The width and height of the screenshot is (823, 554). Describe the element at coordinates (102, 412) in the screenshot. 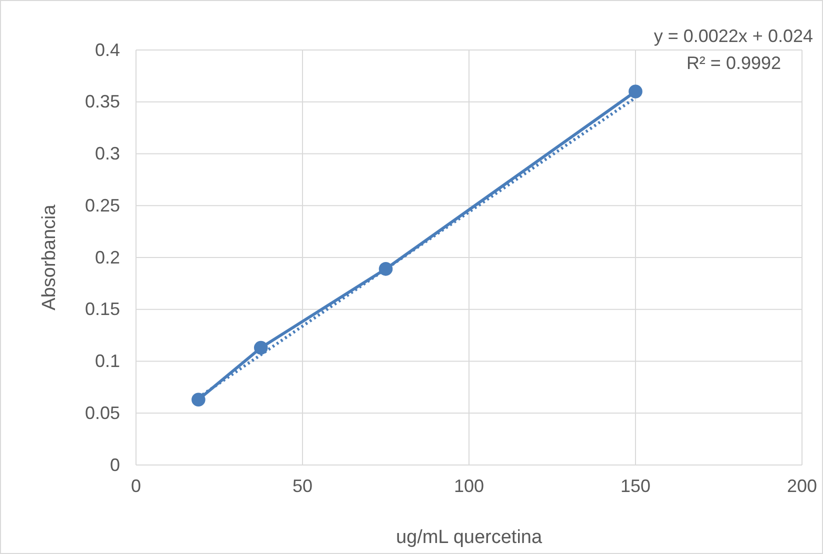

I see `y-tick-label: 0.05` at that location.